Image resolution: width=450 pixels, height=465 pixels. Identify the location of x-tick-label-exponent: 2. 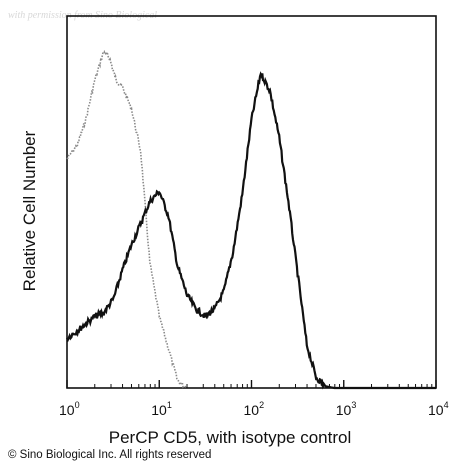
(261, 405).